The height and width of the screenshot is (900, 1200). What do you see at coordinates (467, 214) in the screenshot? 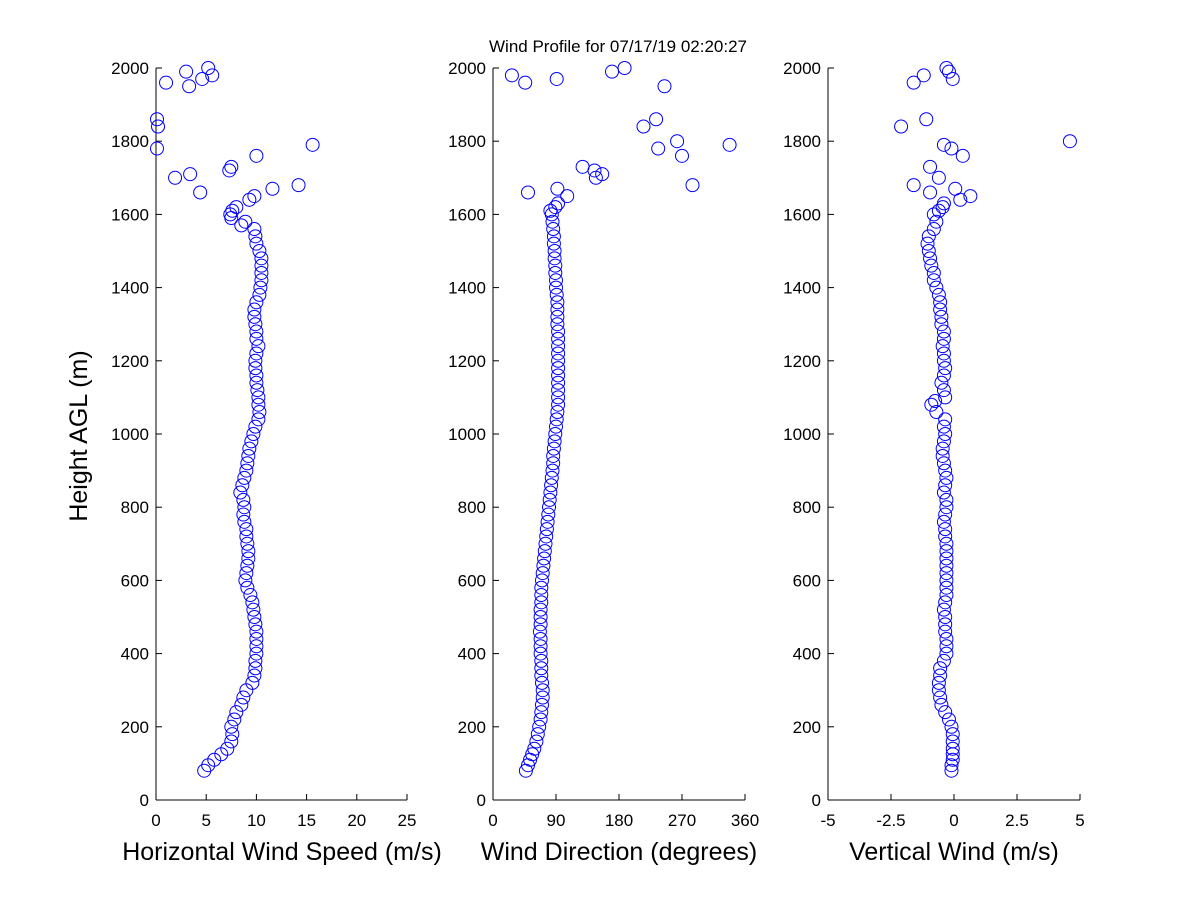
I see `direction-y-tick-label: 1600` at bounding box center [467, 214].